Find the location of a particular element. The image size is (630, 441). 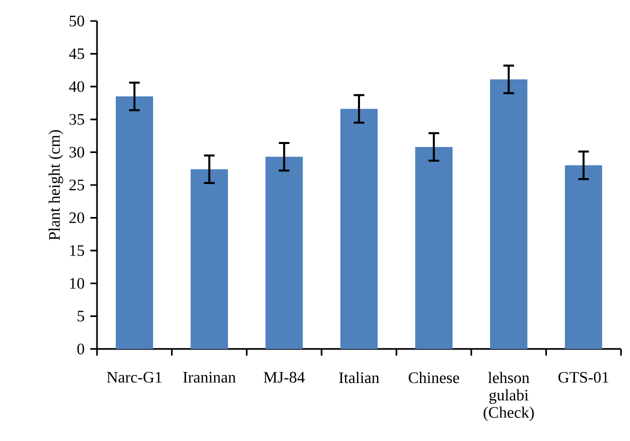

y-tick-label: 35 is located at coordinates (77, 119).